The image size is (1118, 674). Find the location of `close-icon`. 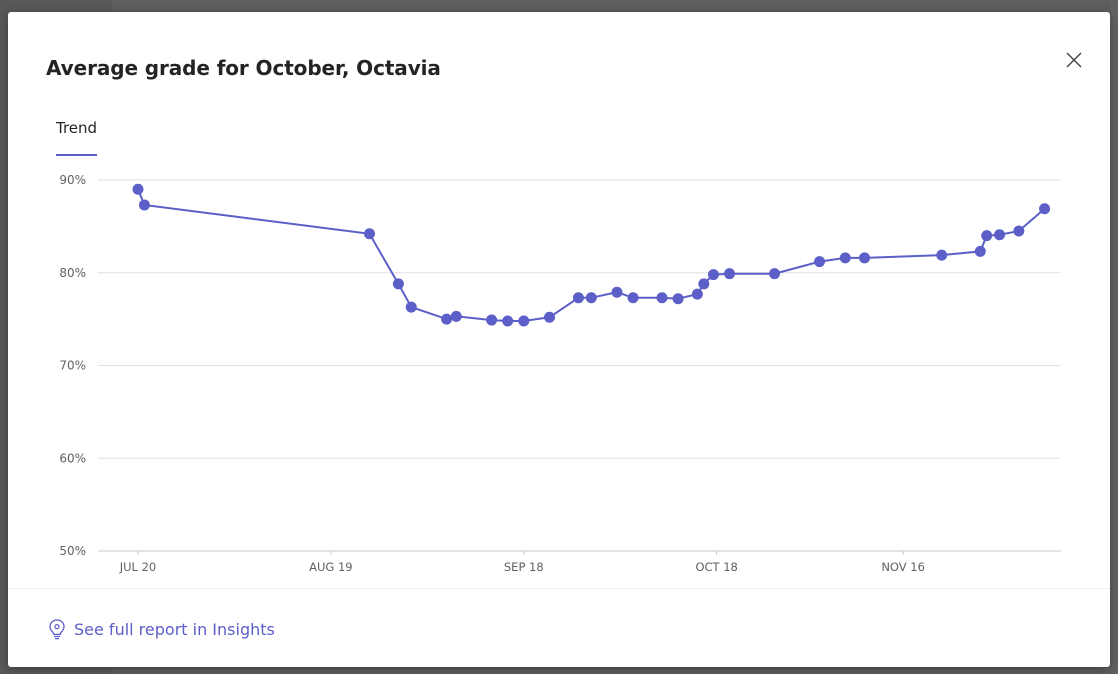

close-icon is located at coordinates (1074, 60).